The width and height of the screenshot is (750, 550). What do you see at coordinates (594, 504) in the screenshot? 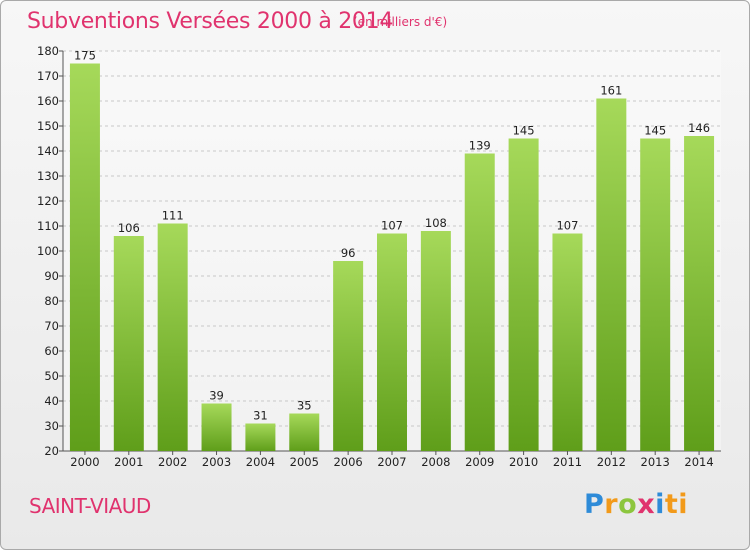
I see `logo-letter: P` at bounding box center [594, 504].